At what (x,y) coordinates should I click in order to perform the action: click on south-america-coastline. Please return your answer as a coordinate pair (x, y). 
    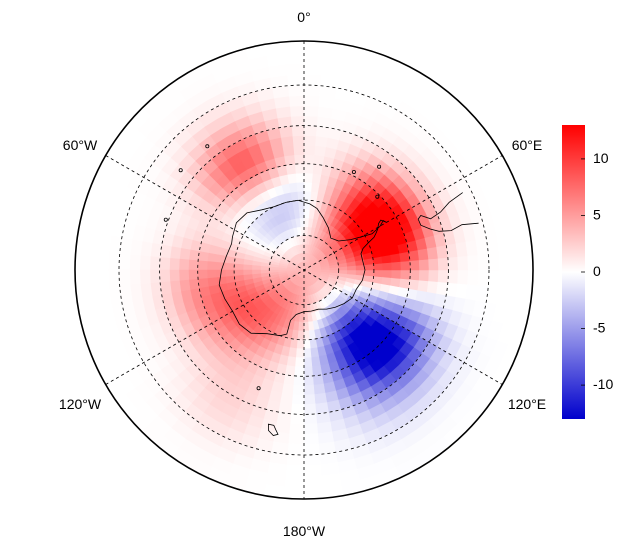
    Looking at the image, I should click on (448, 212).